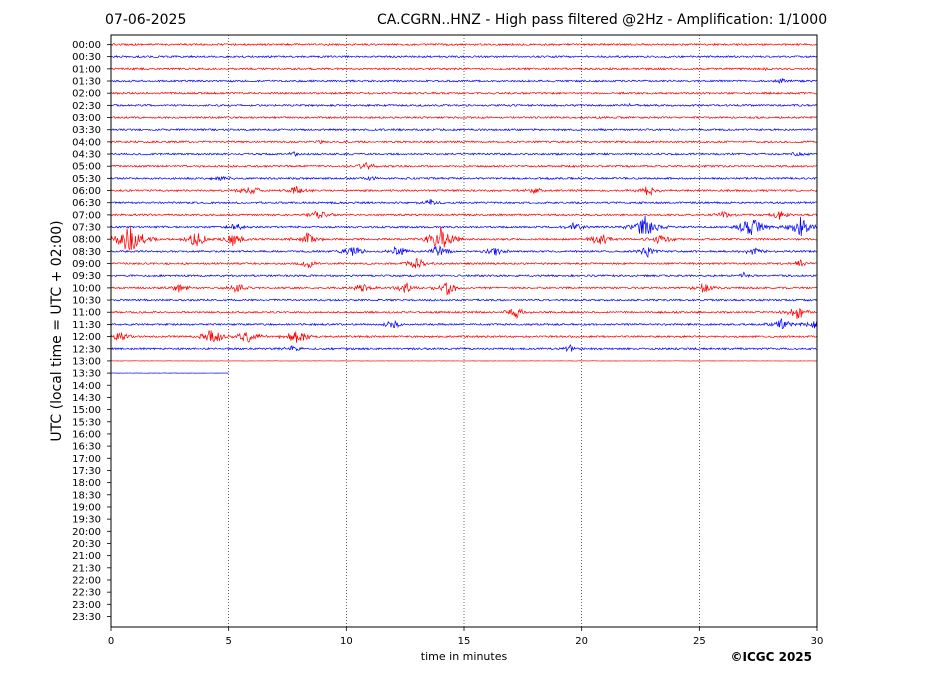 This screenshot has height=696, width=927. What do you see at coordinates (86, 361) in the screenshot?
I see `row-label-1300: 13:00` at bounding box center [86, 361].